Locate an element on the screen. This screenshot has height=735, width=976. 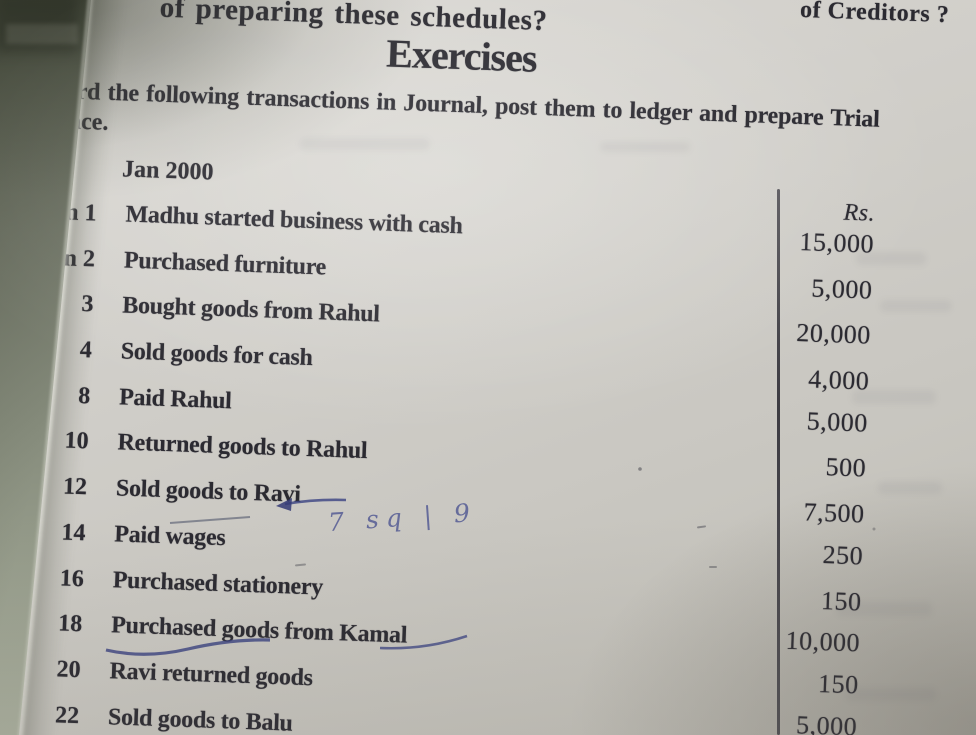
transaction-description: Sold goods for cash is located at coordinates (217, 355).